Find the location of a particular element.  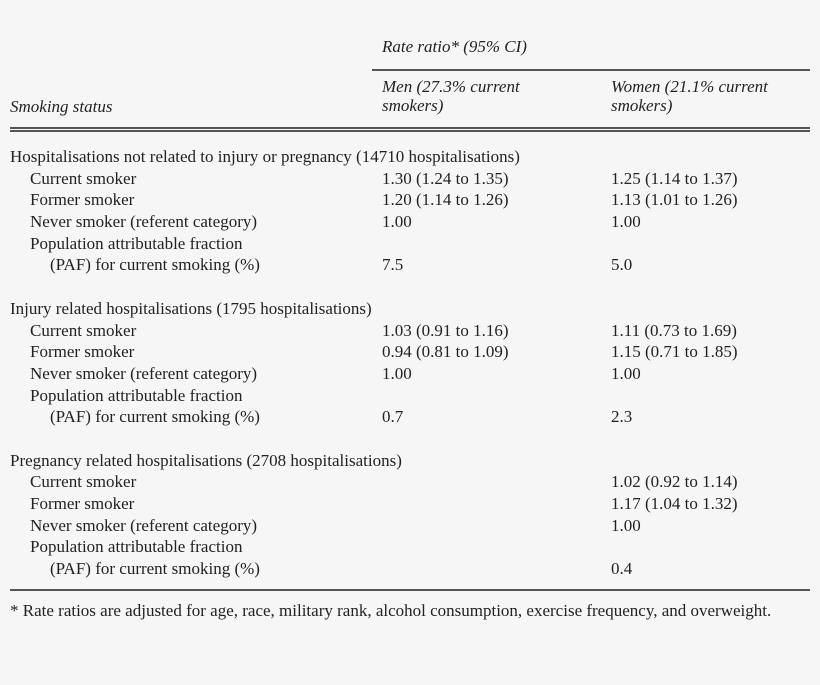

paf-row: (PAF) for current smoking (%) 7.5 5.0 is located at coordinates (410, 265).